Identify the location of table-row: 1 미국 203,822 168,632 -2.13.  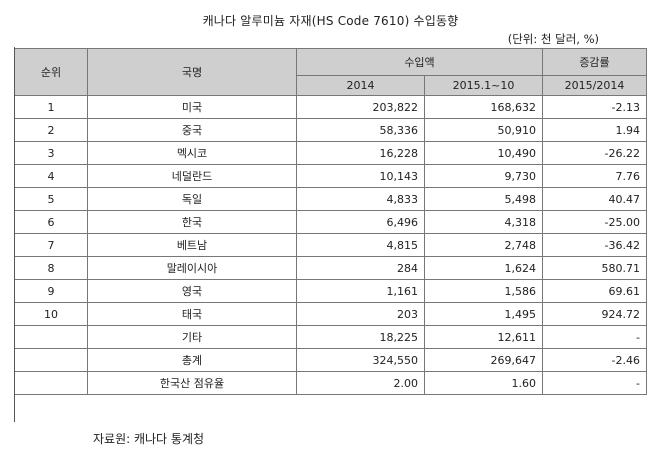
(330, 107).